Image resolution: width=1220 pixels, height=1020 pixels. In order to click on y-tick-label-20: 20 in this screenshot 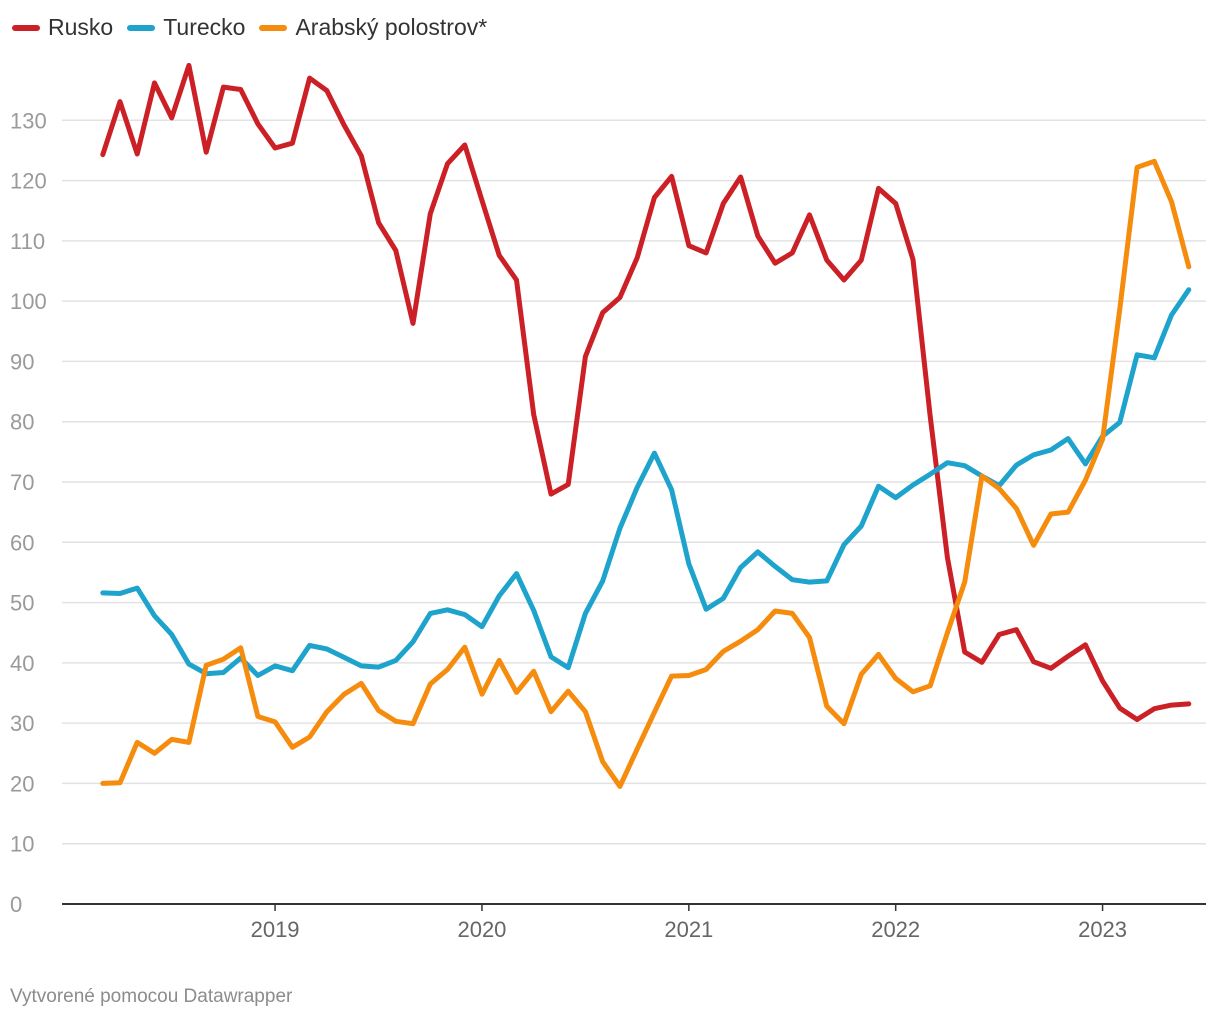, I will do `click(22, 783)`.